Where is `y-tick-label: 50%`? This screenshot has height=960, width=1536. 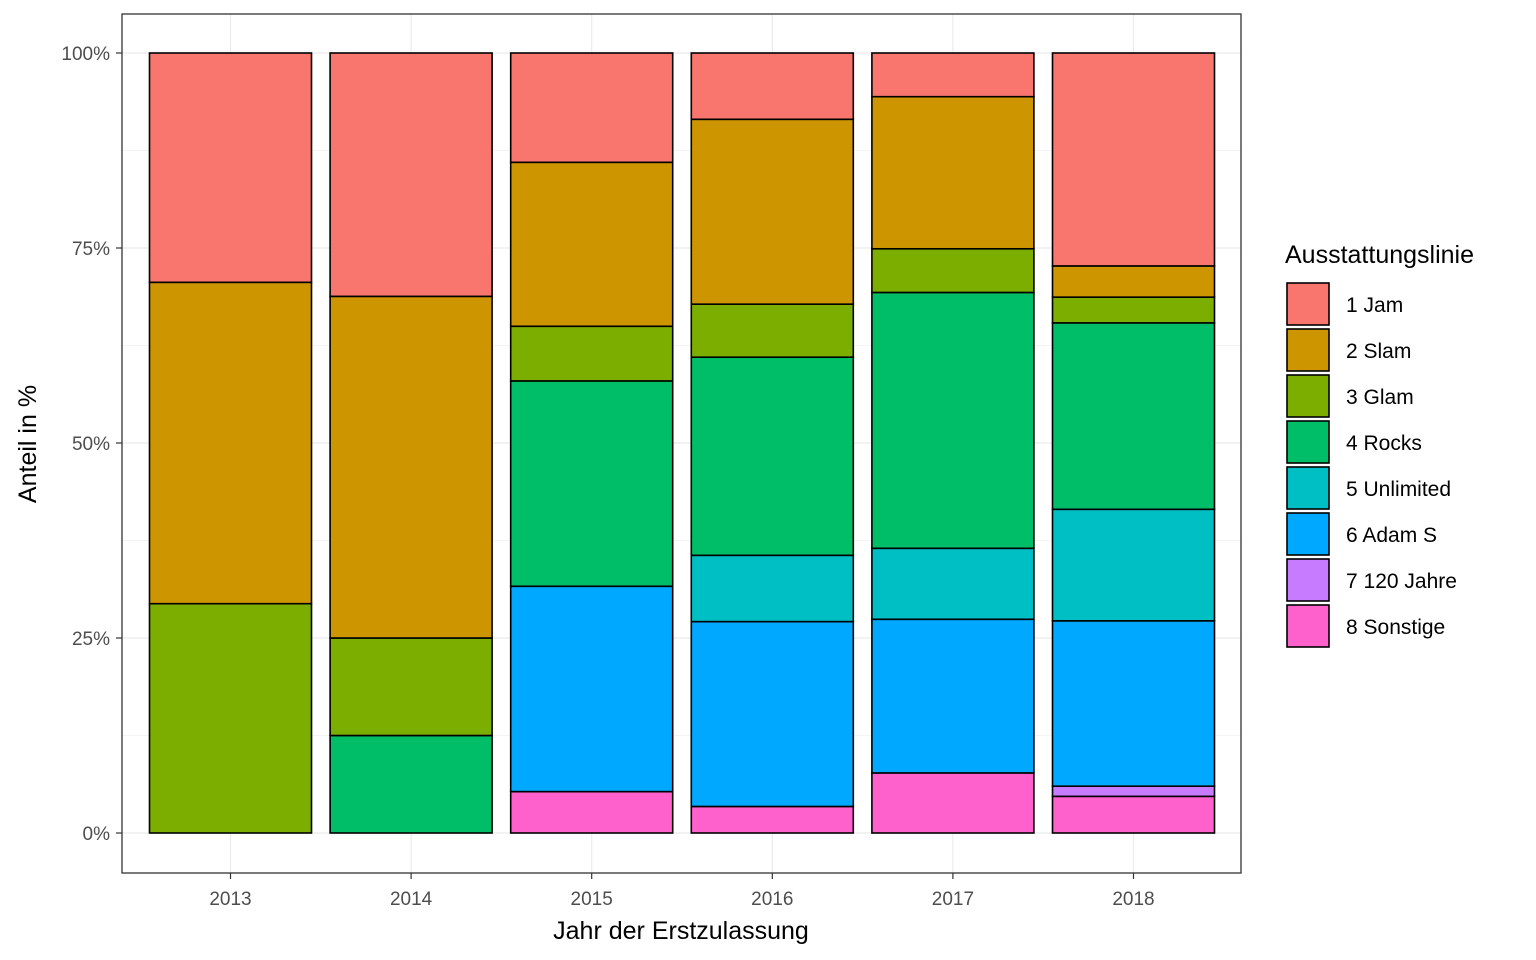
y-tick-label: 50% is located at coordinates (91, 444).